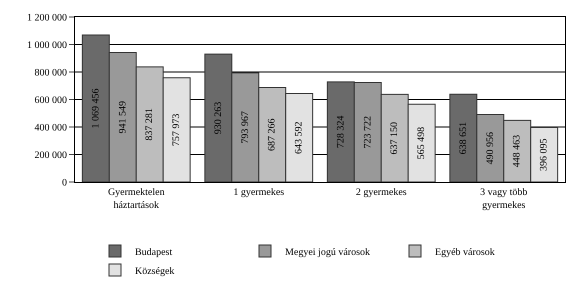 The height and width of the screenshot is (296, 580). What do you see at coordinates (136, 199) in the screenshot?
I see `x-tick-label: Gyermektelen háztartások` at bounding box center [136, 199].